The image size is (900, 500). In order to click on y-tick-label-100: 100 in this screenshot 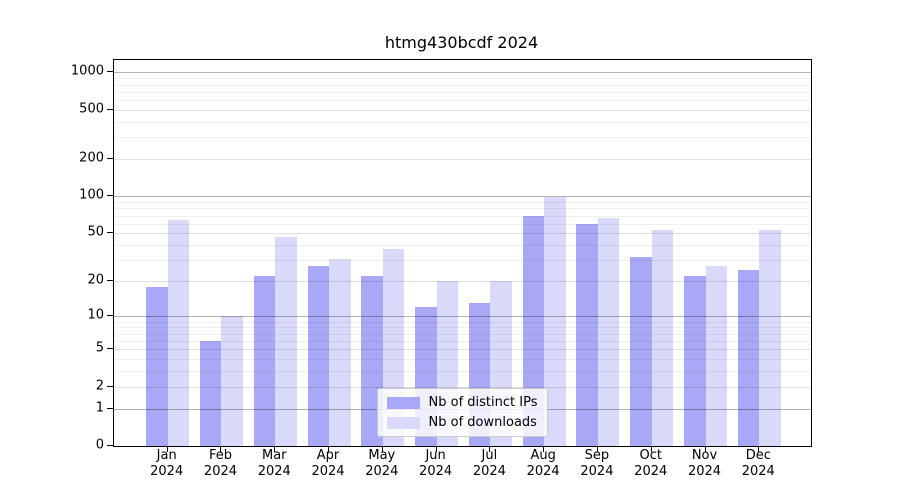, I will do `click(91, 195)`.